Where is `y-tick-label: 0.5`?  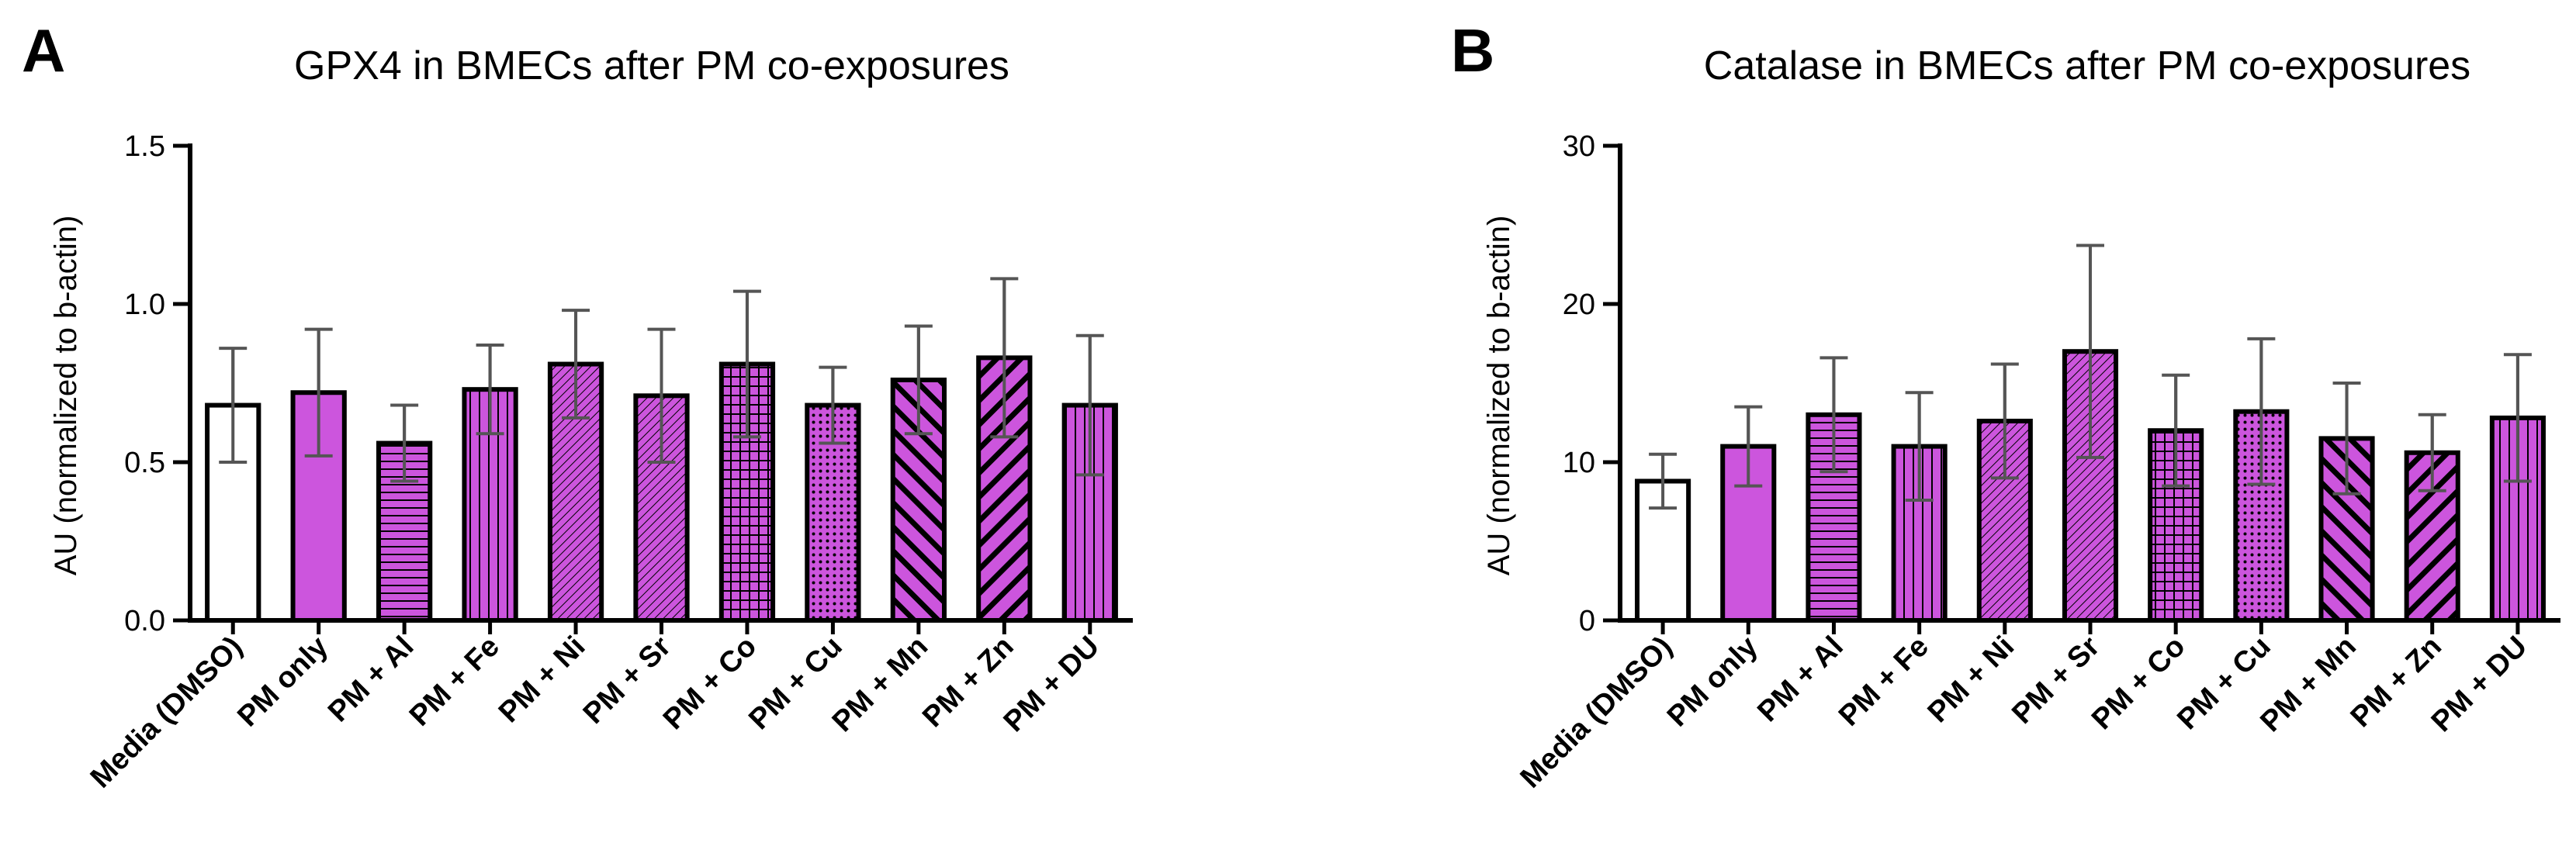
y-tick-label: 0.5 is located at coordinates (144, 463).